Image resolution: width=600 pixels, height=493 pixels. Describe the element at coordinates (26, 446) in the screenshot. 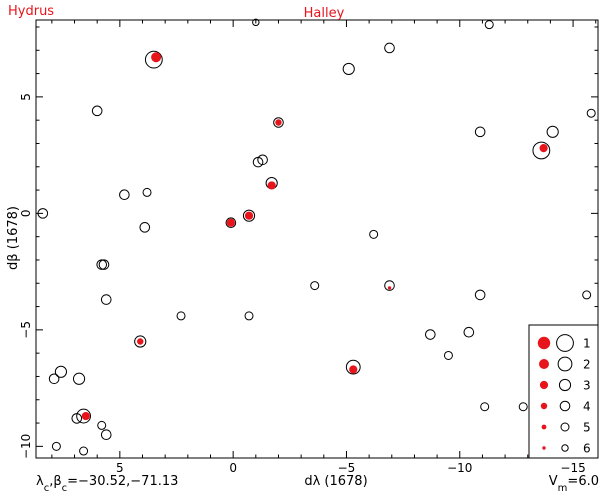

I see `y-tick-label: −10` at that location.